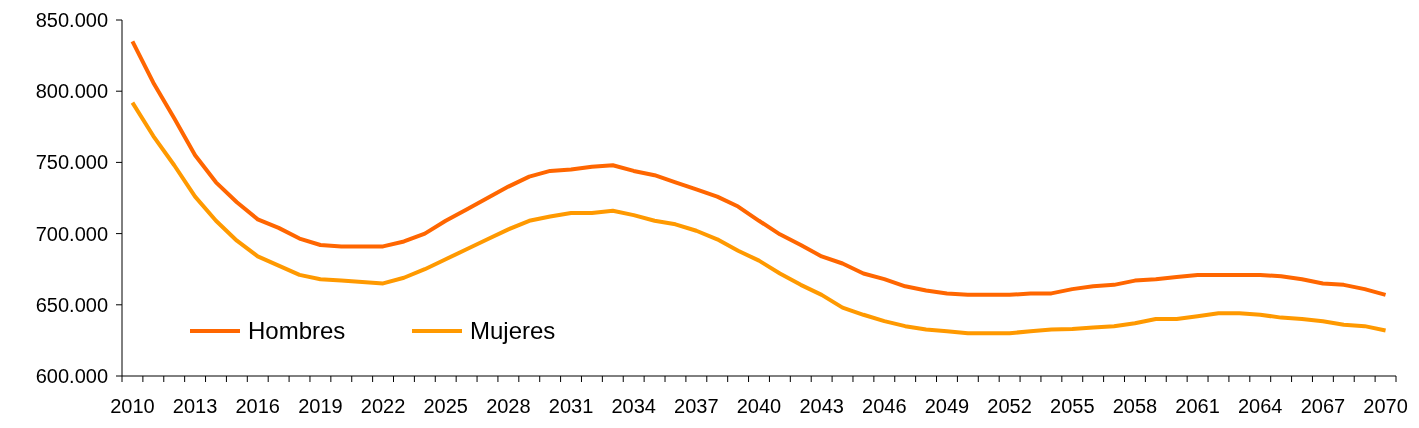  What do you see at coordinates (1072, 406) in the screenshot?
I see `x-tick-label: 2055` at bounding box center [1072, 406].